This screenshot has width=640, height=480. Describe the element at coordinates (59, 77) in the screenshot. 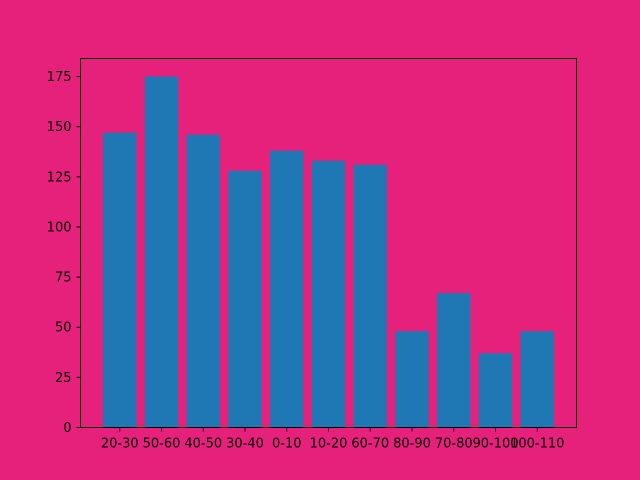

I see `y-tick-label: 175` at that location.